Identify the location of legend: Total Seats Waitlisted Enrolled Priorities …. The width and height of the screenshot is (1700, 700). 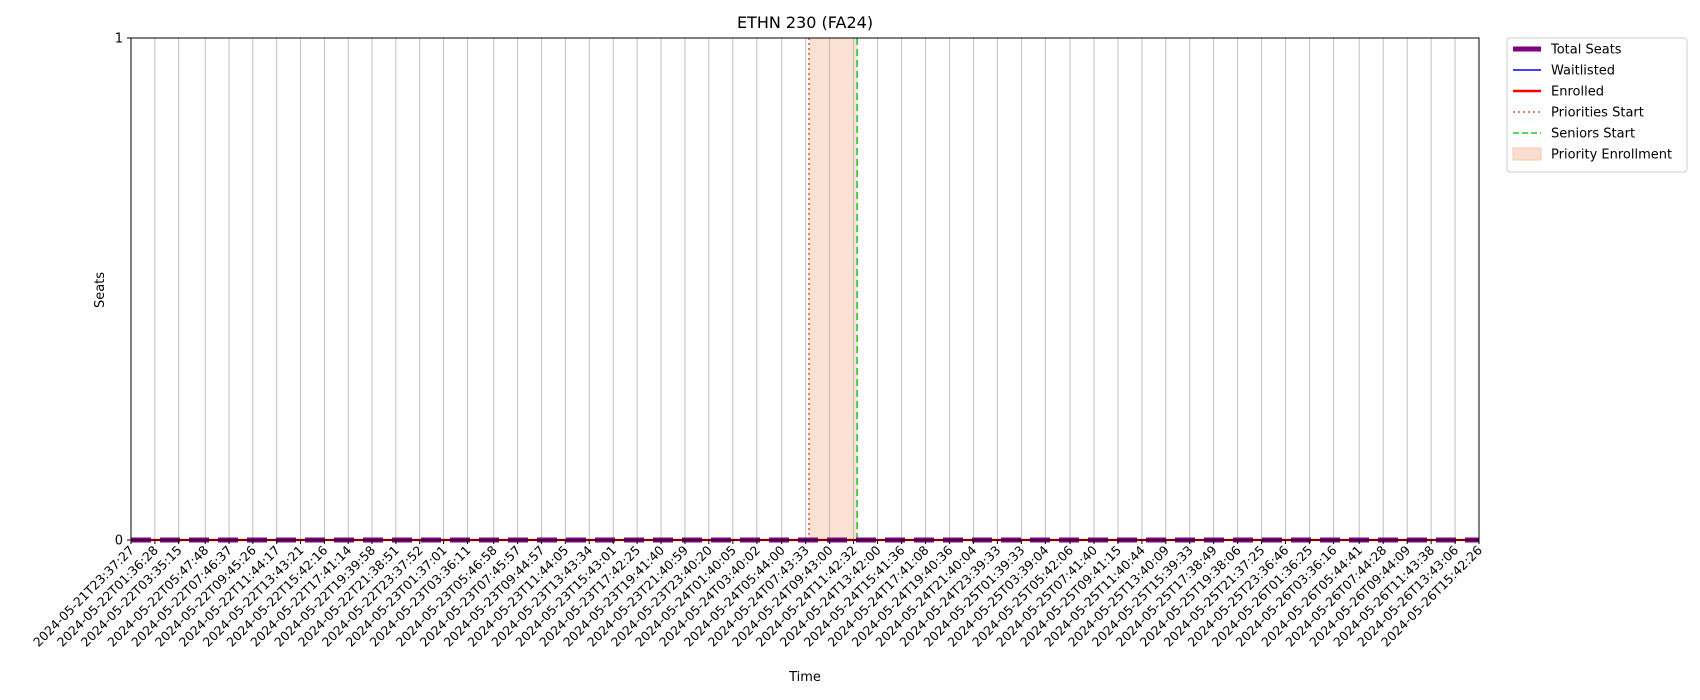
(1597, 105).